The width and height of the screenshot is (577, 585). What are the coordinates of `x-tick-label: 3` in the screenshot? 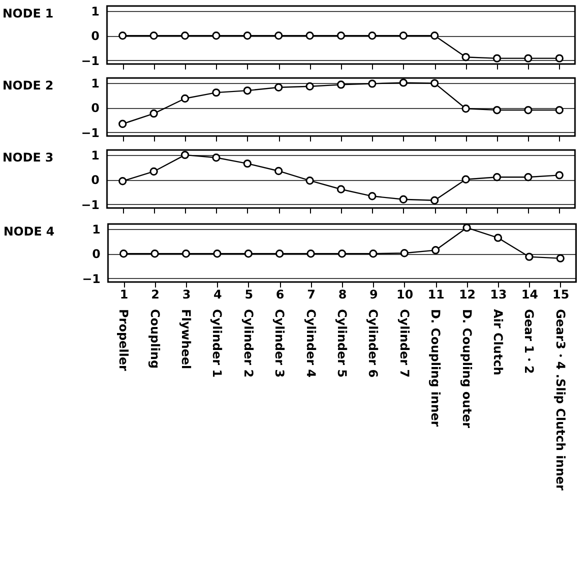 It's located at (186, 295).